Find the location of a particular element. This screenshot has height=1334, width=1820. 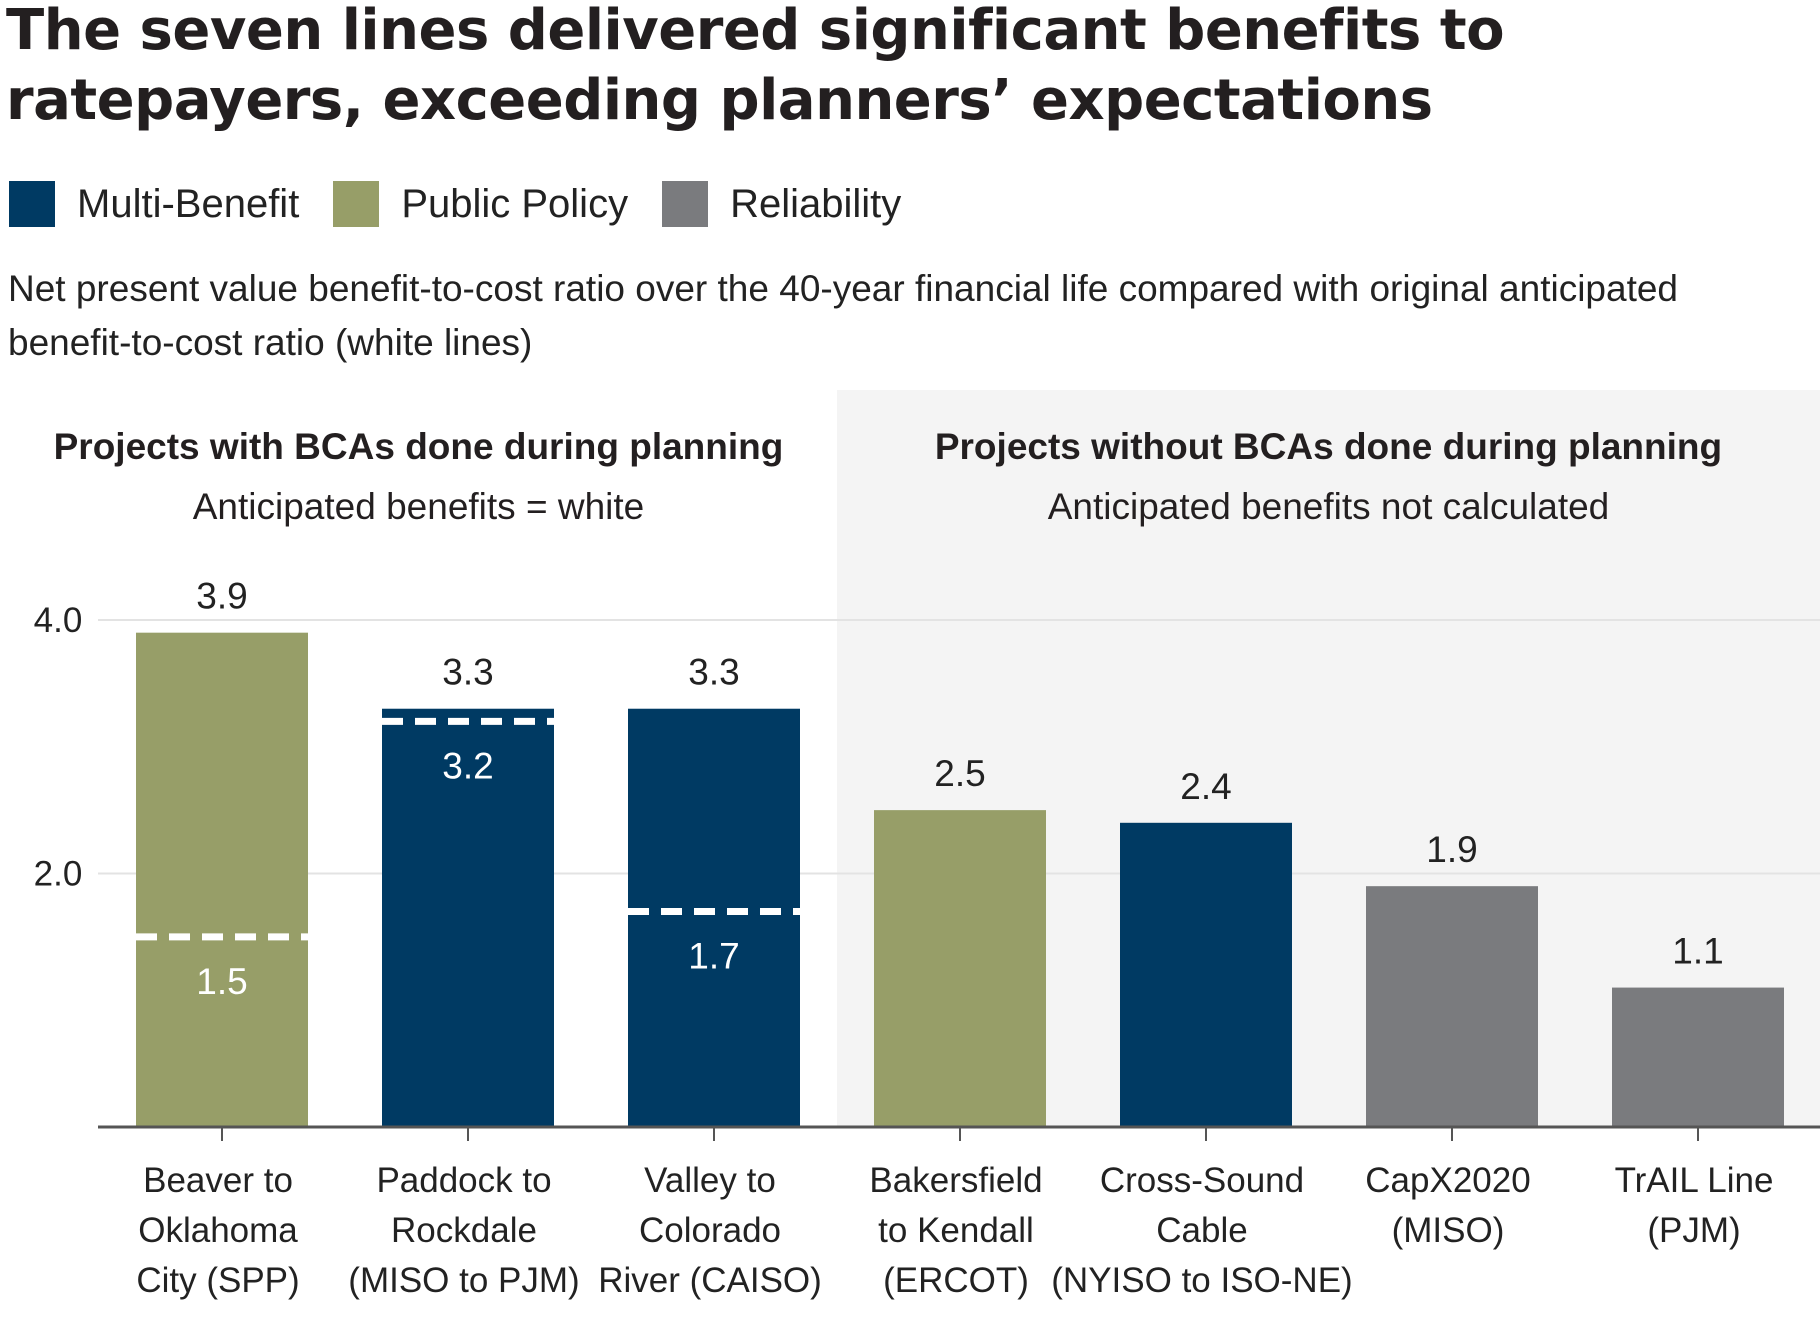

legend-label-reliability: Reliability is located at coordinates (816, 203).